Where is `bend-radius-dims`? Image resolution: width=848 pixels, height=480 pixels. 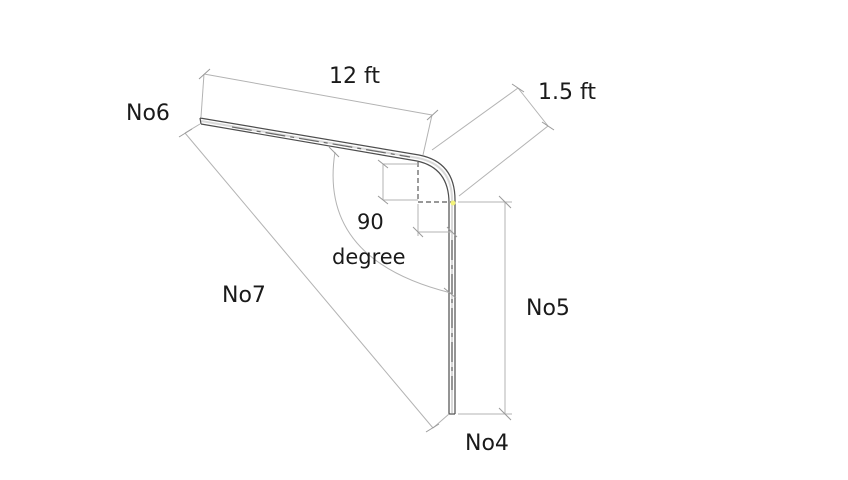
bend-radius-dims is located at coordinates (417, 198).